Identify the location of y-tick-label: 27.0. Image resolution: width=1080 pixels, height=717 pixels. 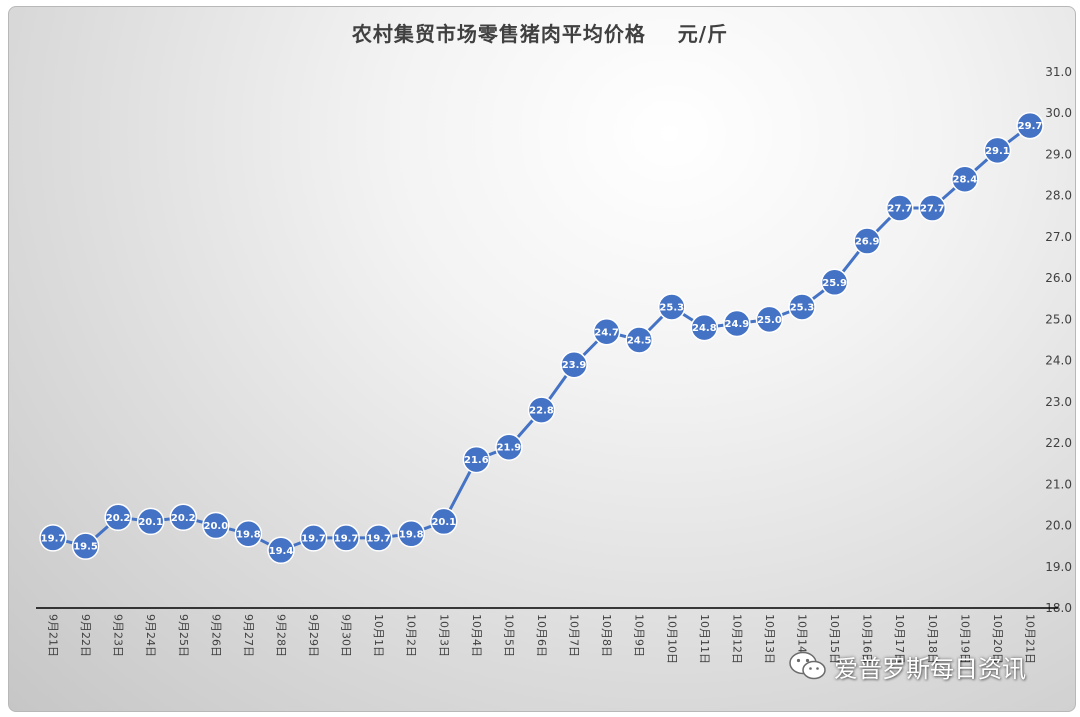
(1058, 237).